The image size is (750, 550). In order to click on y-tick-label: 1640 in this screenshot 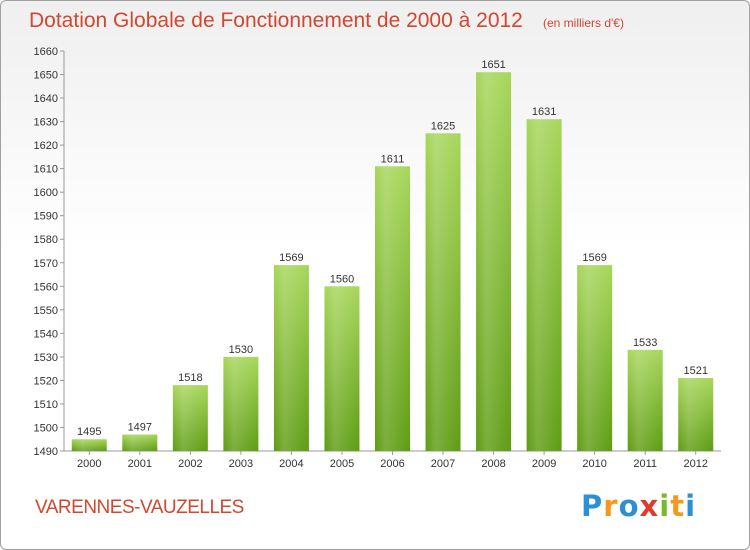, I will do `click(46, 99)`.